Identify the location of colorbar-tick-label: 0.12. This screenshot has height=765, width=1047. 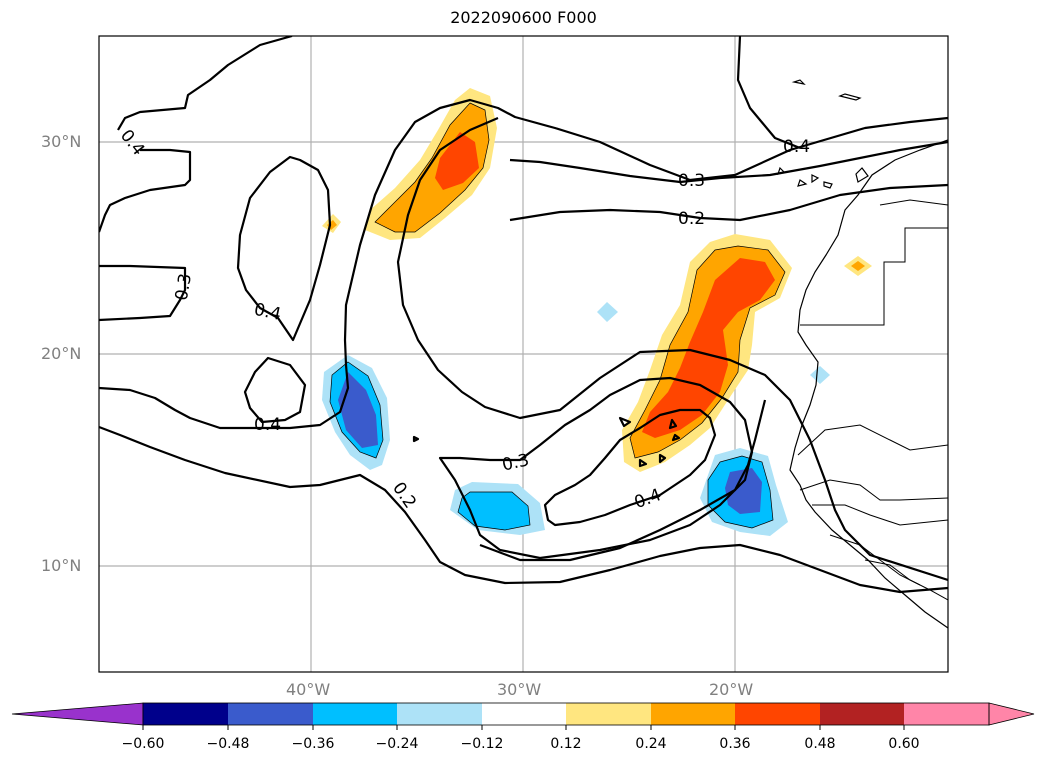
(566, 744).